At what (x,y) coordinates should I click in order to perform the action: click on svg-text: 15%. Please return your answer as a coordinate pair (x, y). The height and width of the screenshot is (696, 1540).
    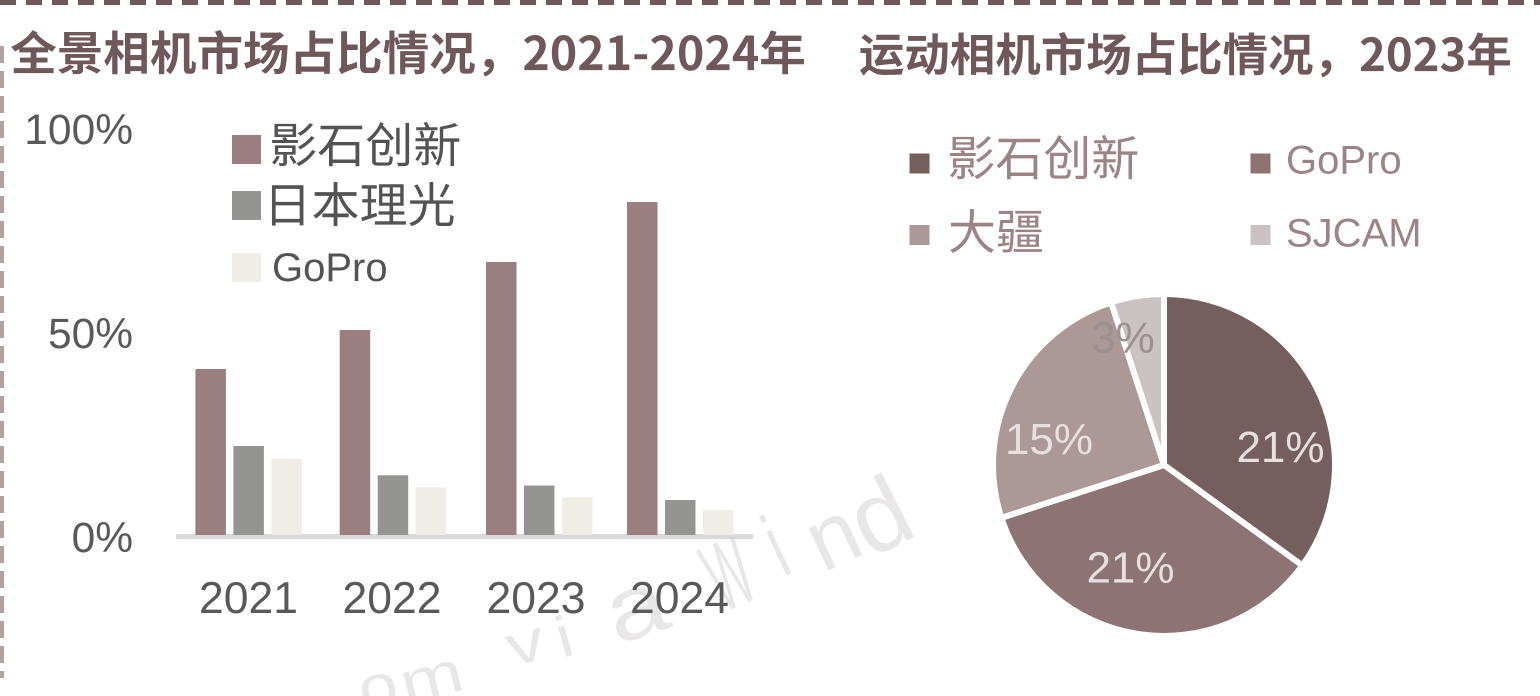
    Looking at the image, I should click on (1049, 439).